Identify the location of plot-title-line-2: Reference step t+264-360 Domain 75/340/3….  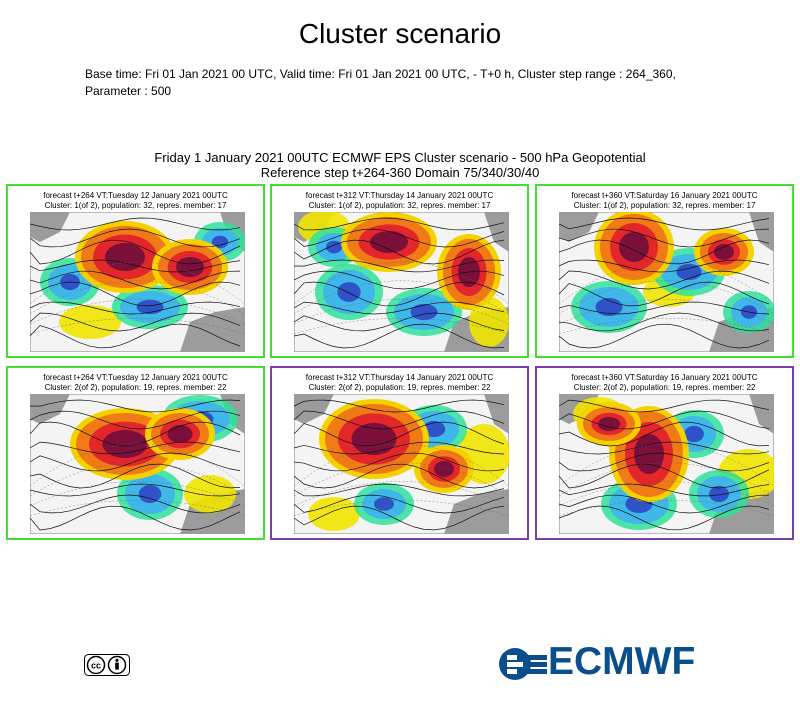
(400, 172).